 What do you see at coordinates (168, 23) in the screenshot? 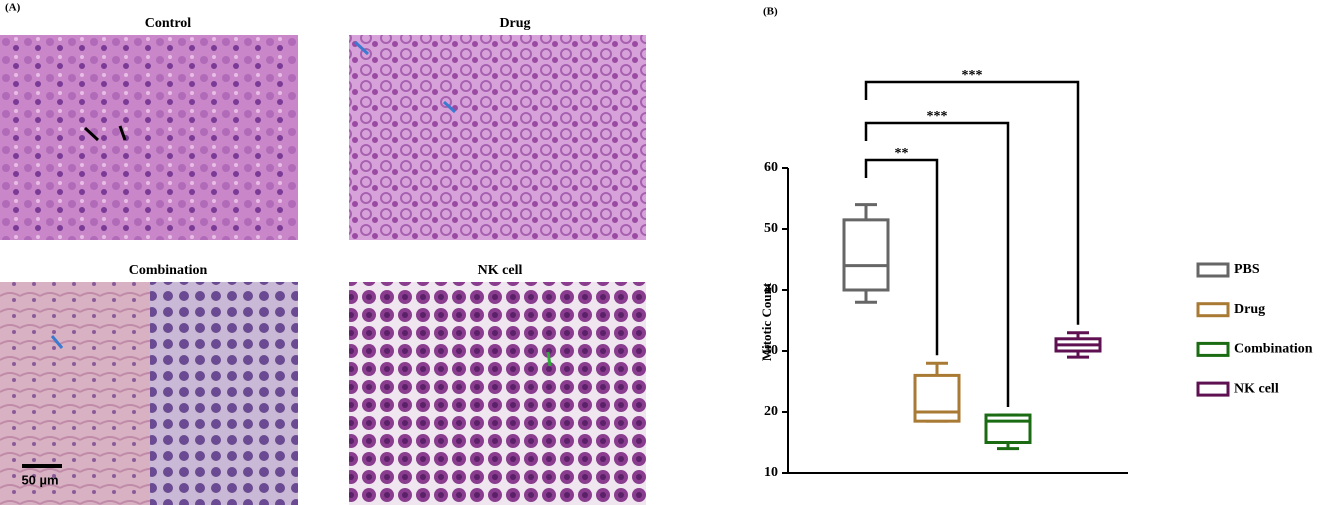
I see `image-title: Control` at bounding box center [168, 23].